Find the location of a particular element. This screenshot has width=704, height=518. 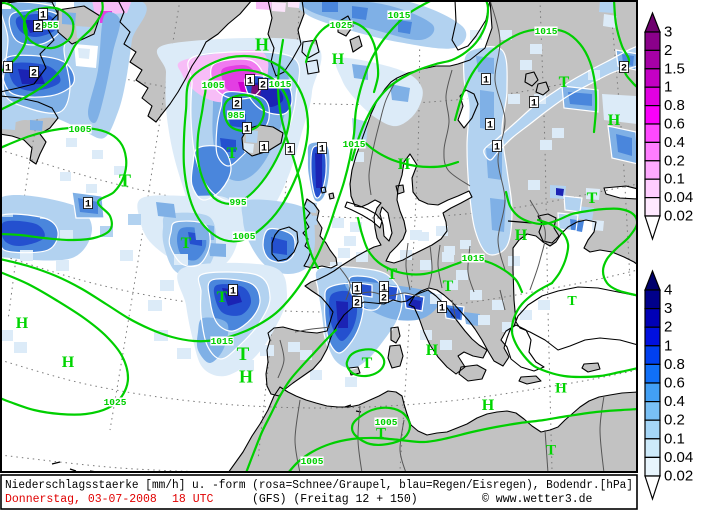

svg-text: © www.wetter3.de is located at coordinates (537, 499).